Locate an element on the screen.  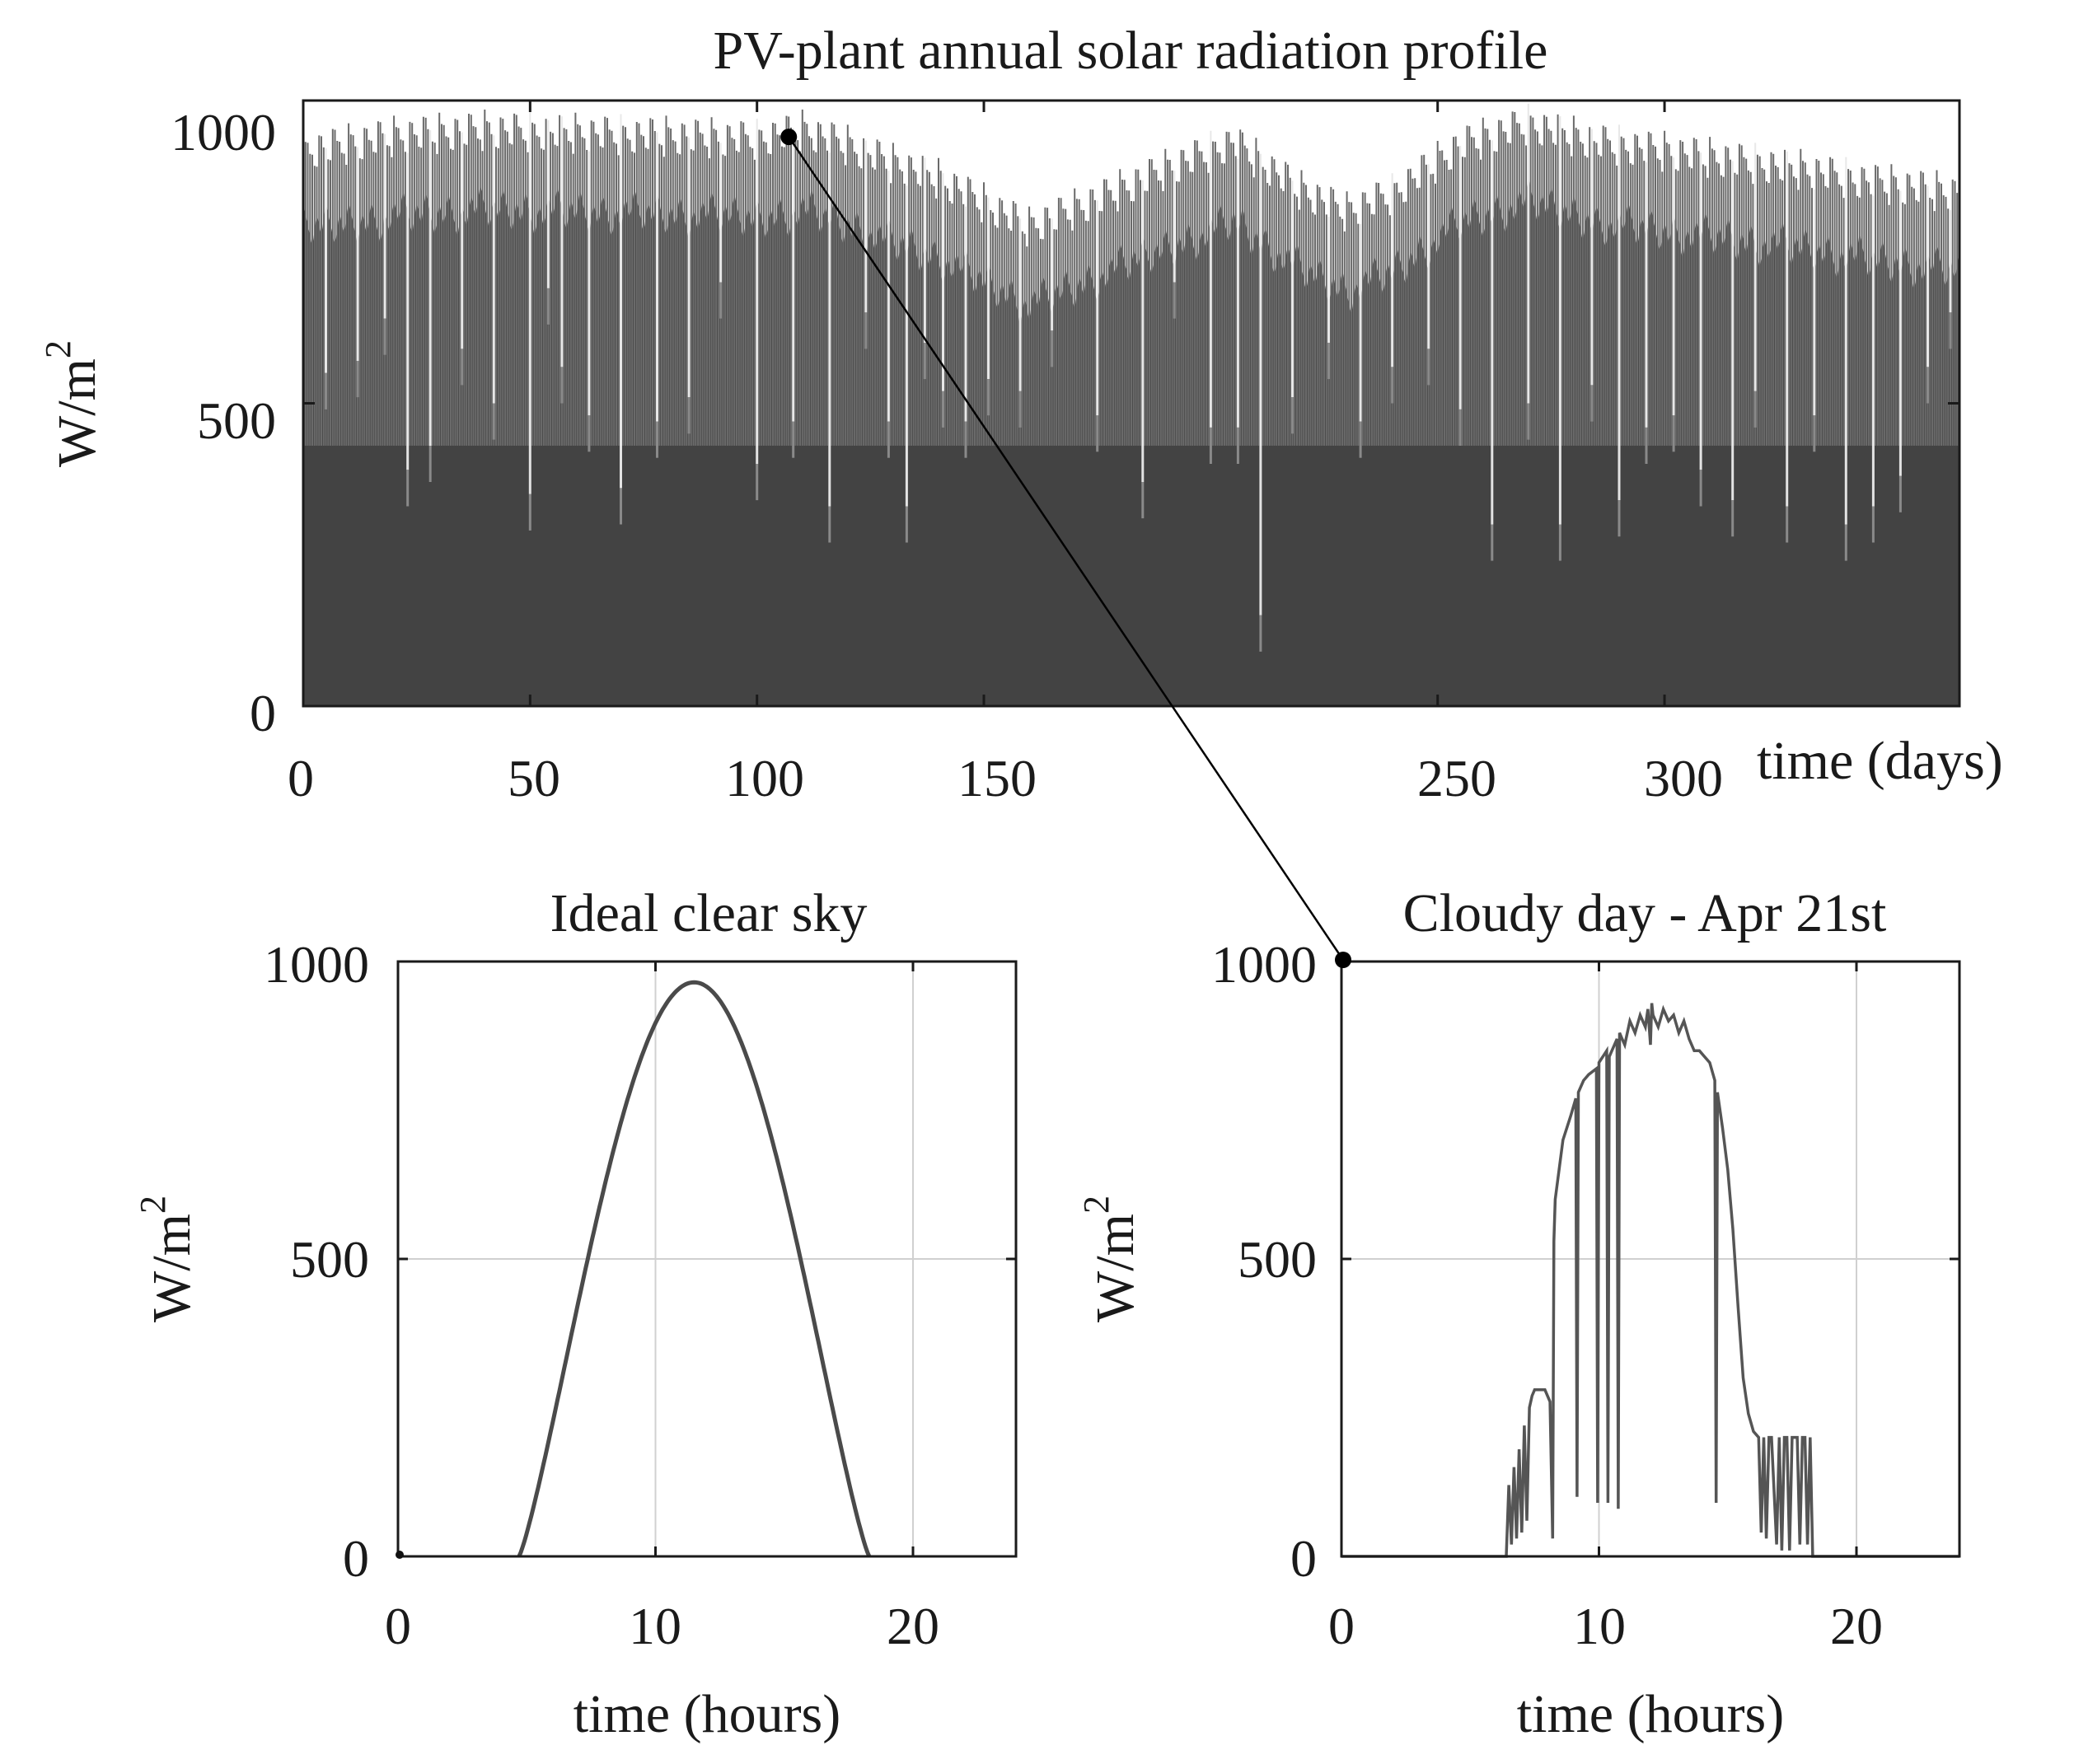
clear-ytick-label: 0 is located at coordinates (356, 1559).